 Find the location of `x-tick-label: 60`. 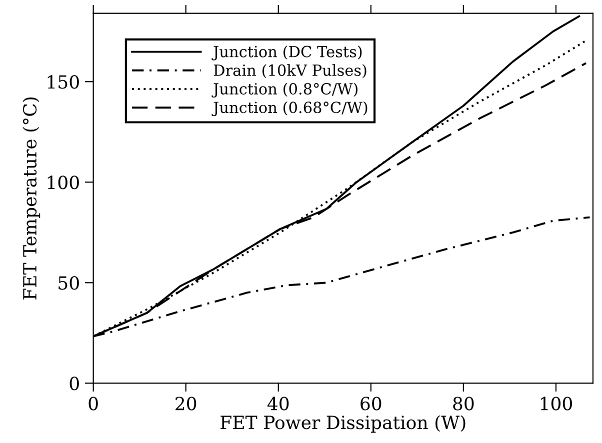

x-tick-label: 60 is located at coordinates (371, 403).